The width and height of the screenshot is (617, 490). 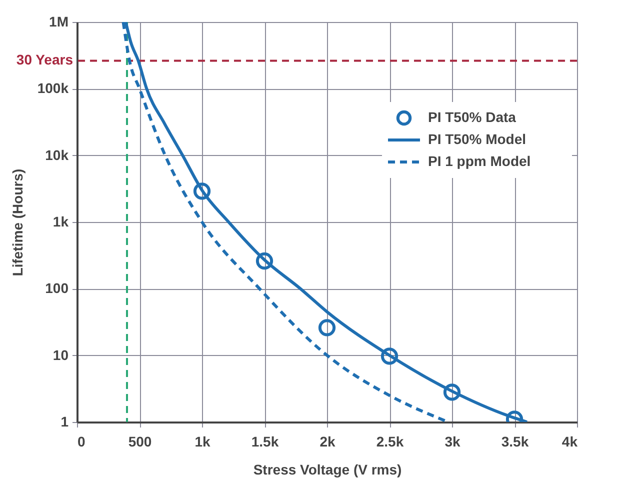 What do you see at coordinates (328, 442) in the screenshot?
I see `x-tick-label: 2k` at bounding box center [328, 442].